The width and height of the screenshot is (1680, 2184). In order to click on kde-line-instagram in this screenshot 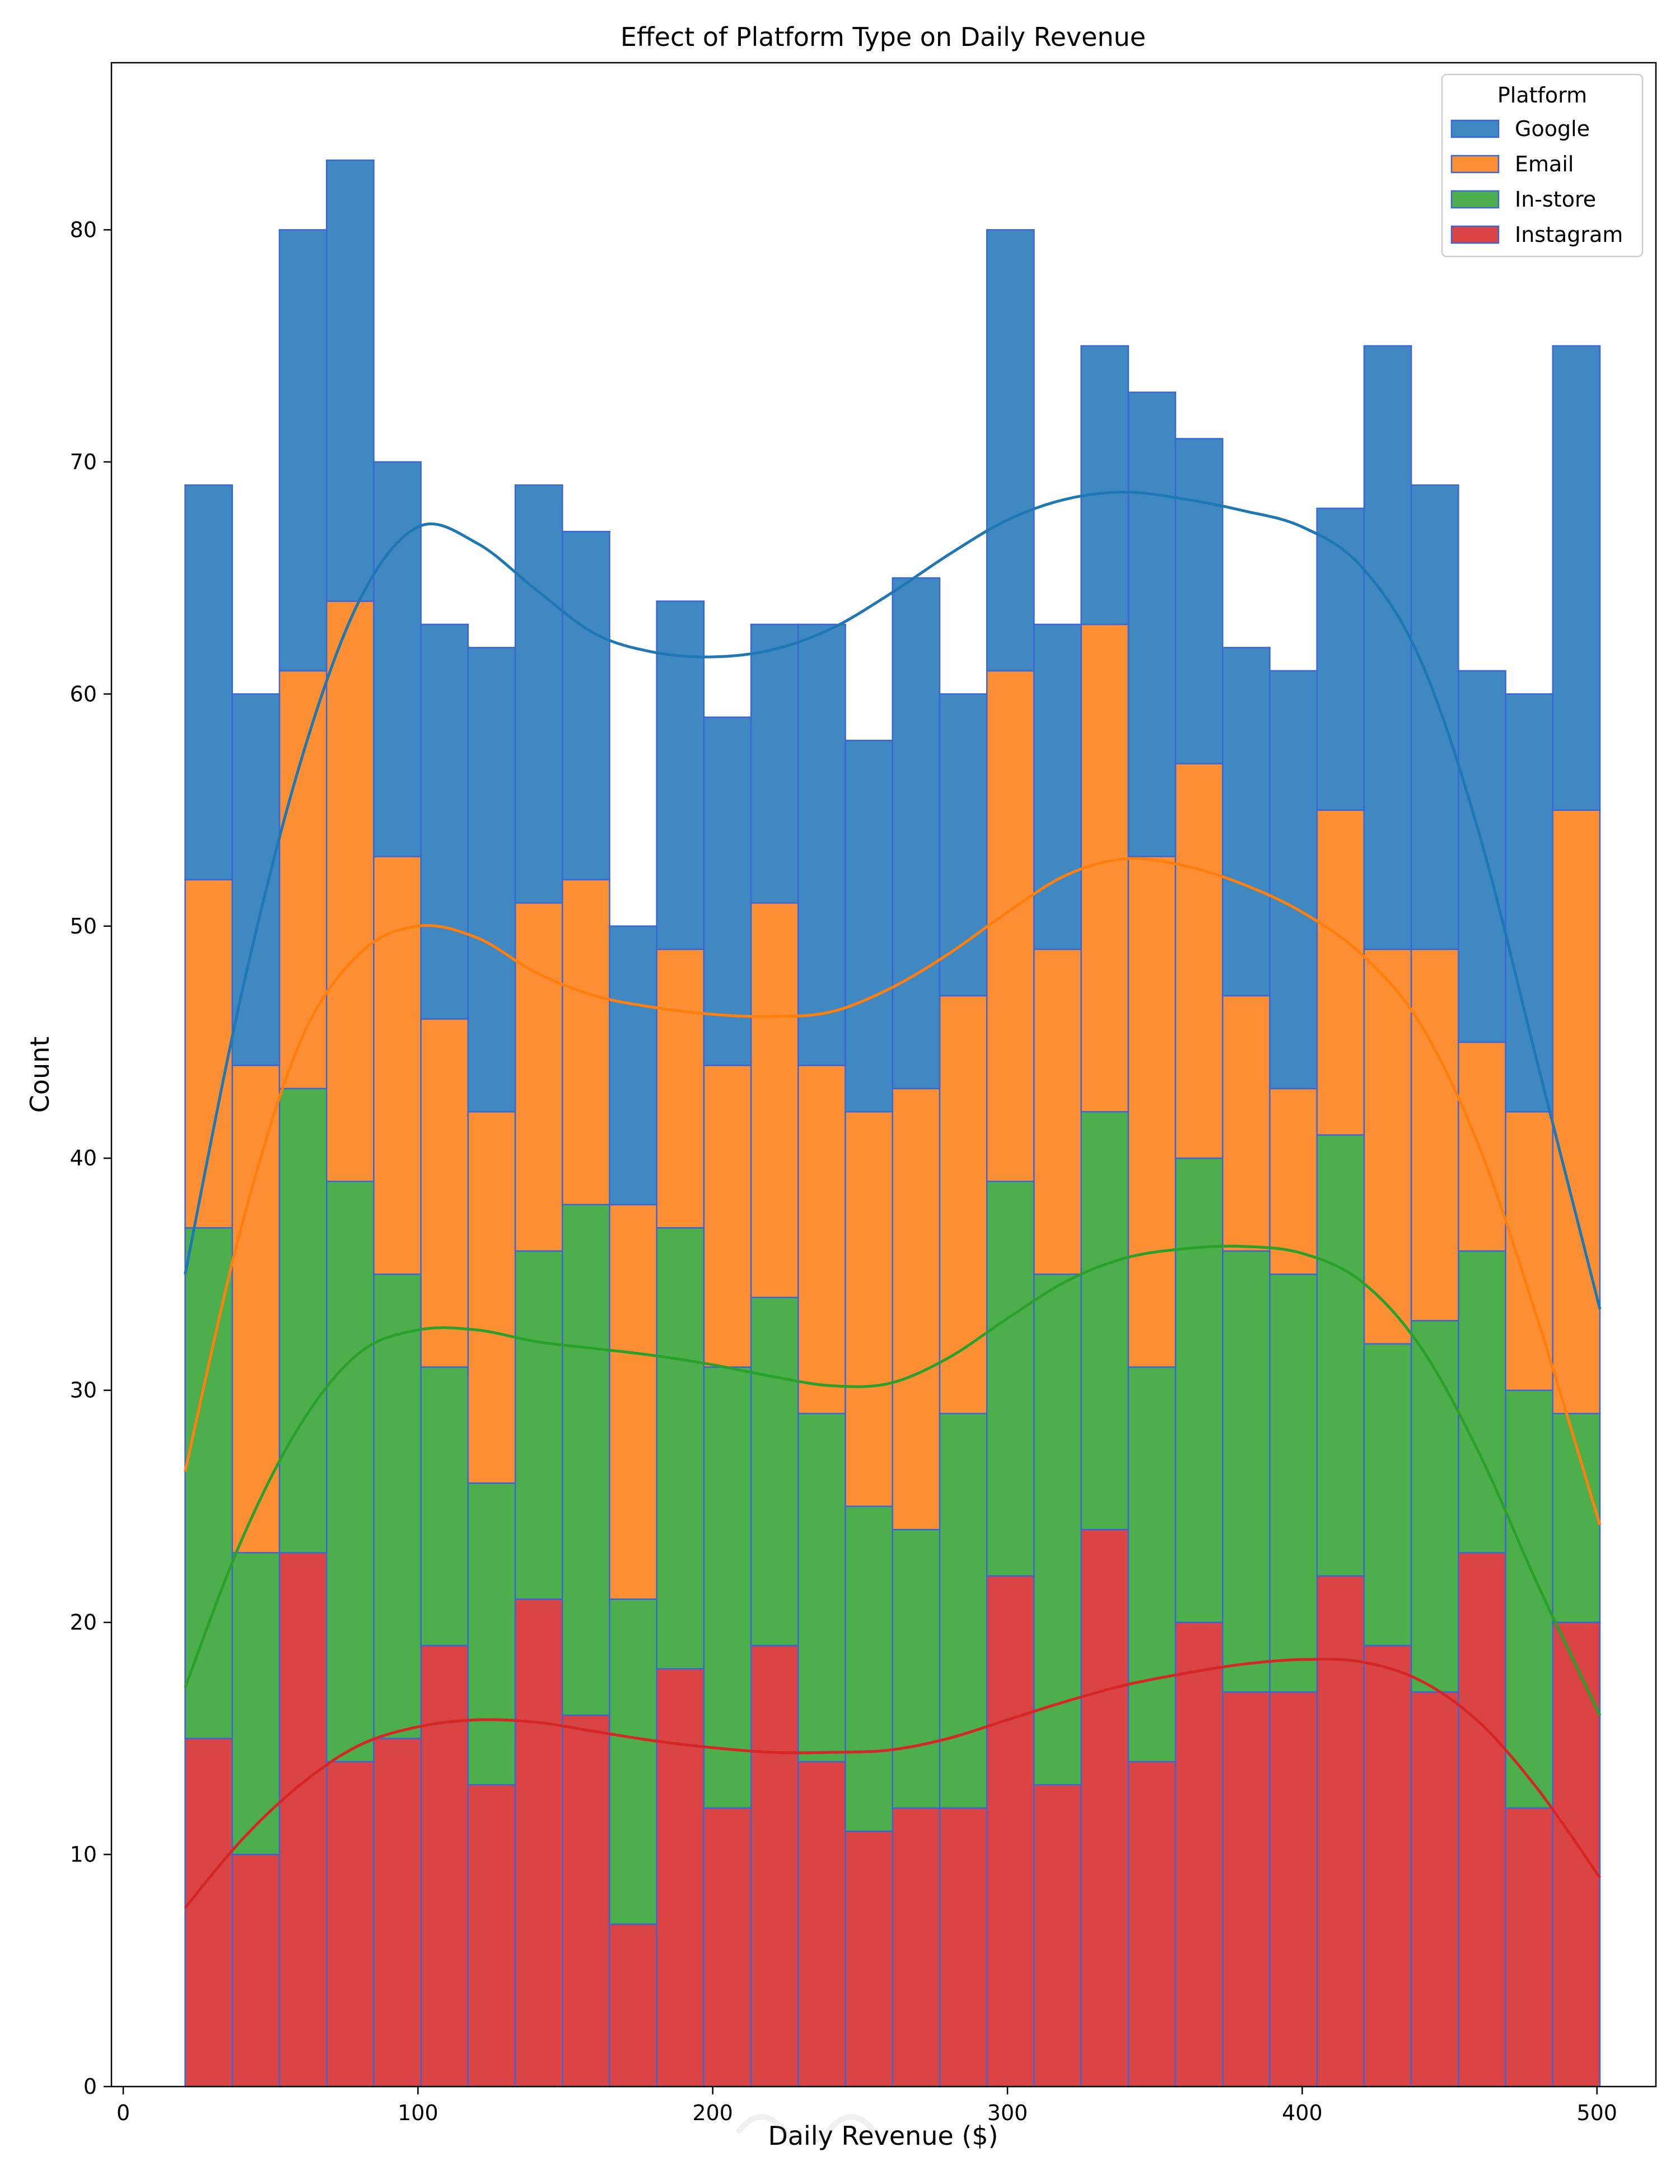, I will do `click(893, 1784)`.